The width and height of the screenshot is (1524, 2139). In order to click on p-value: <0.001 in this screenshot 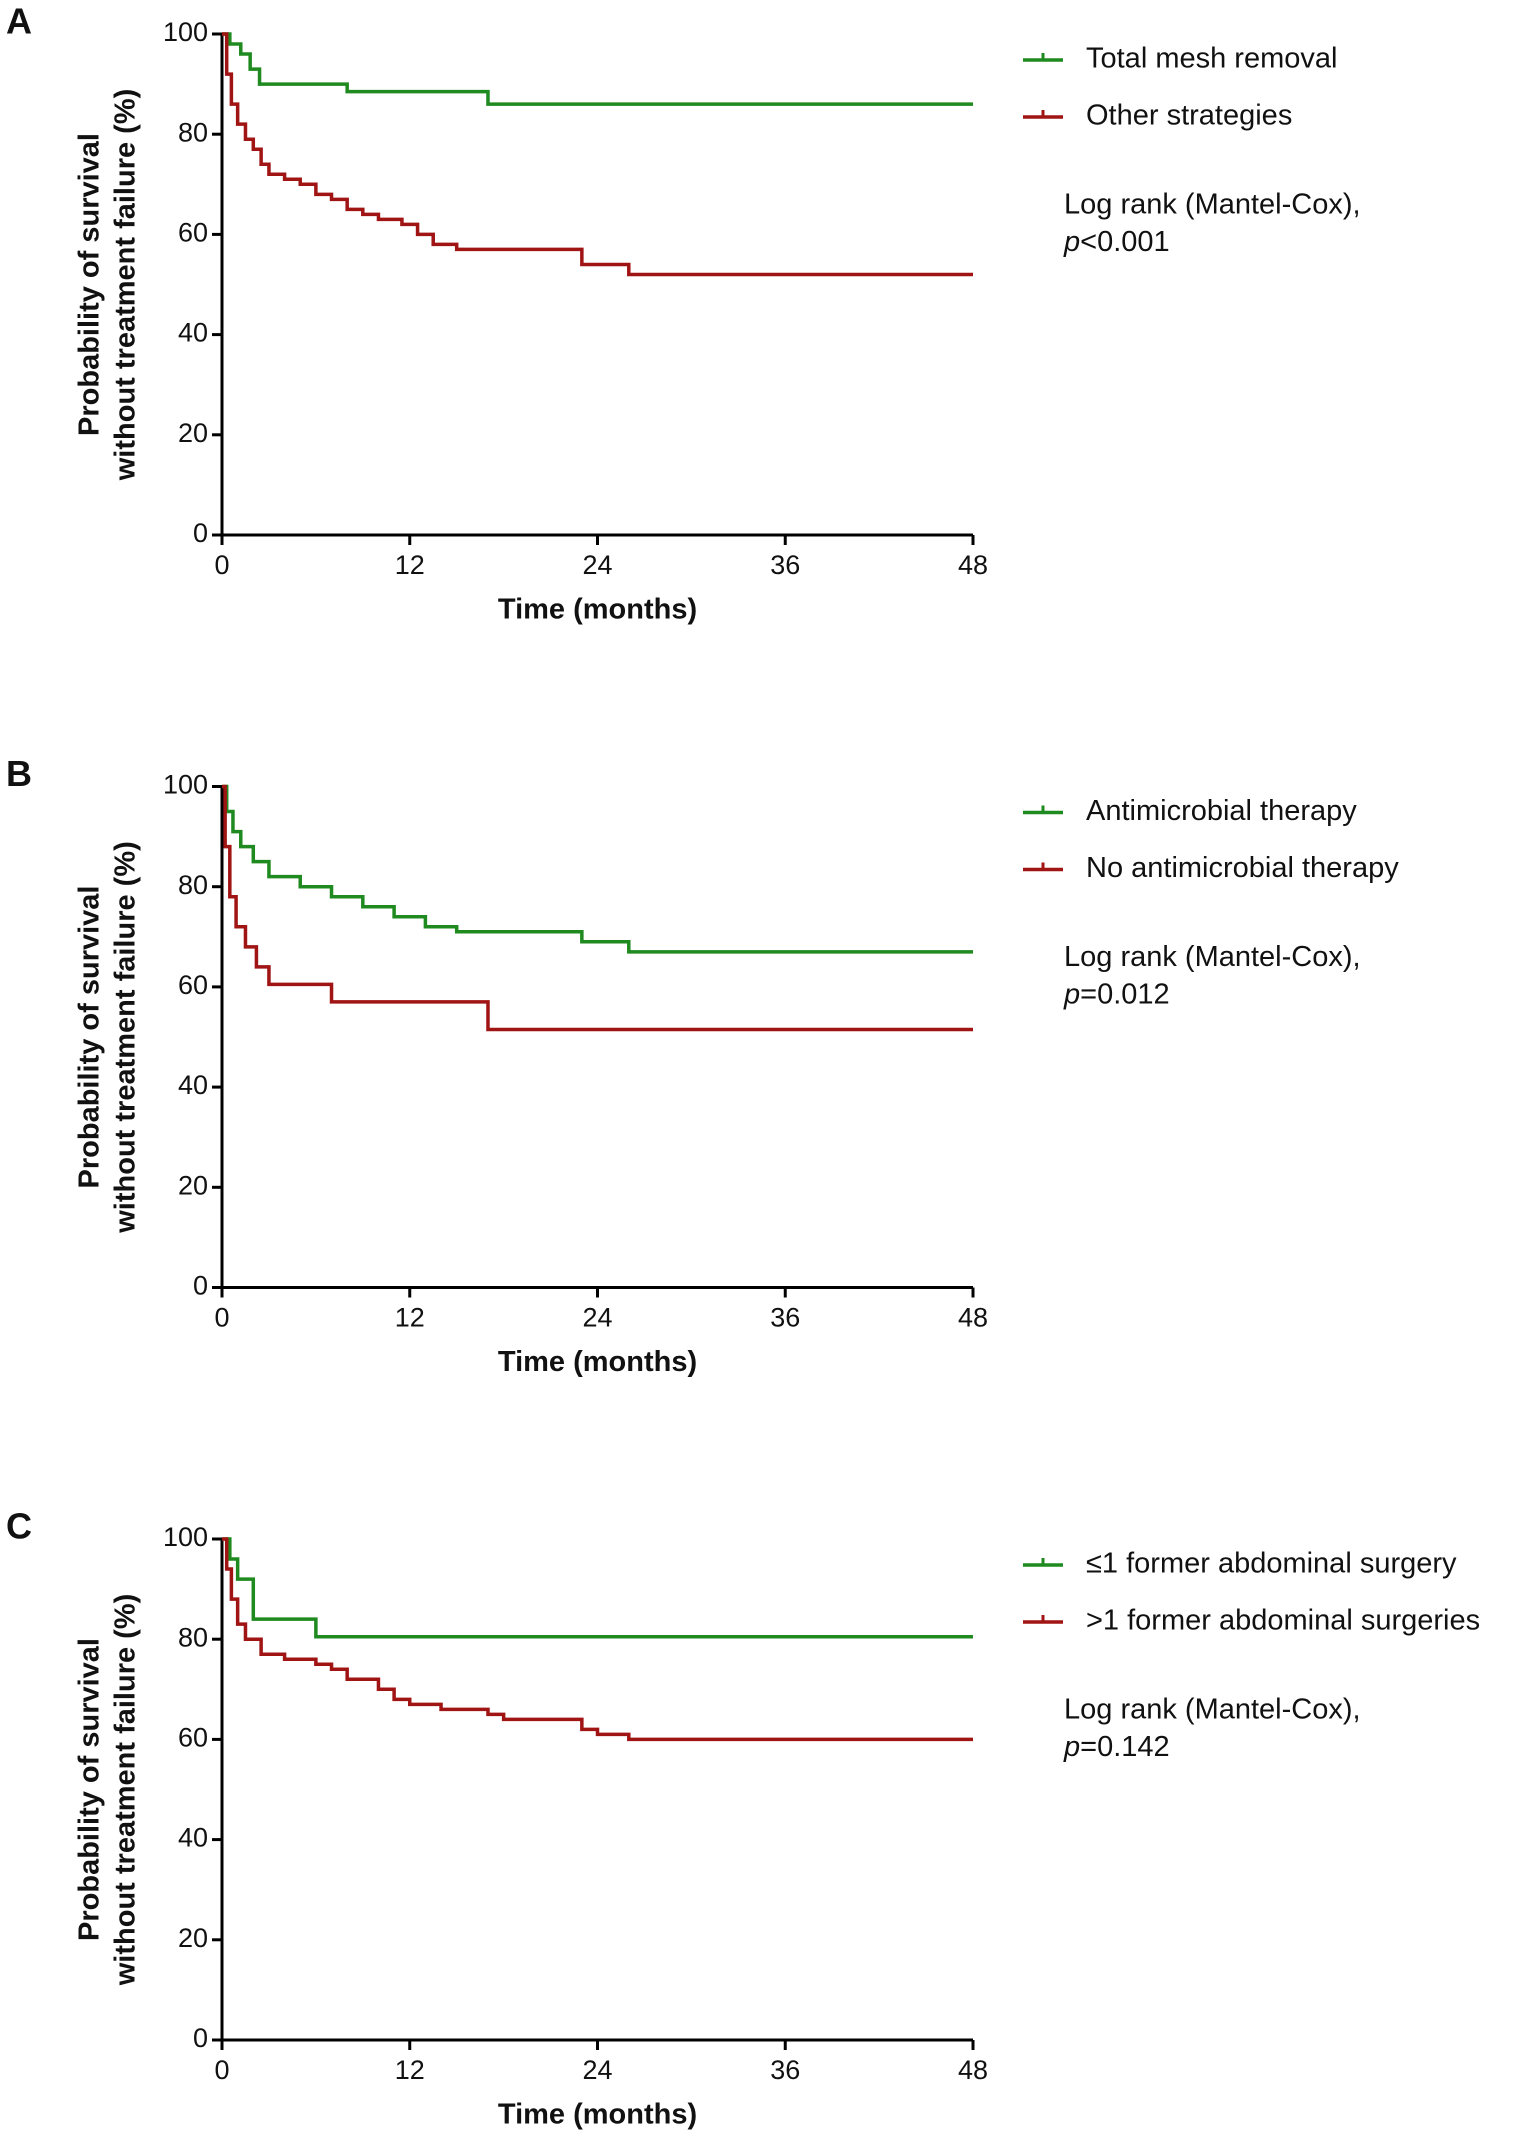, I will do `click(1125, 242)`.